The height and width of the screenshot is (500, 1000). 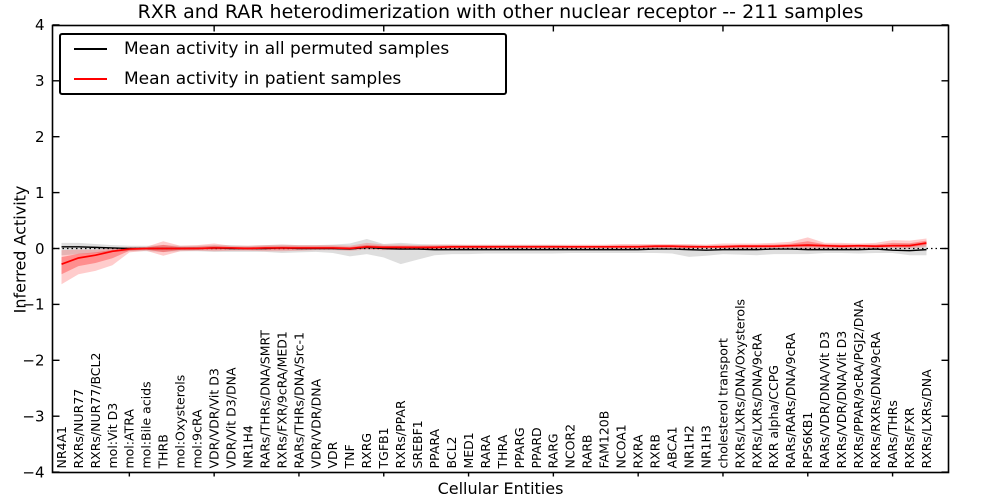 What do you see at coordinates (247, 446) in the screenshot?
I see `x-category-label: NR1H4` at bounding box center [247, 446].